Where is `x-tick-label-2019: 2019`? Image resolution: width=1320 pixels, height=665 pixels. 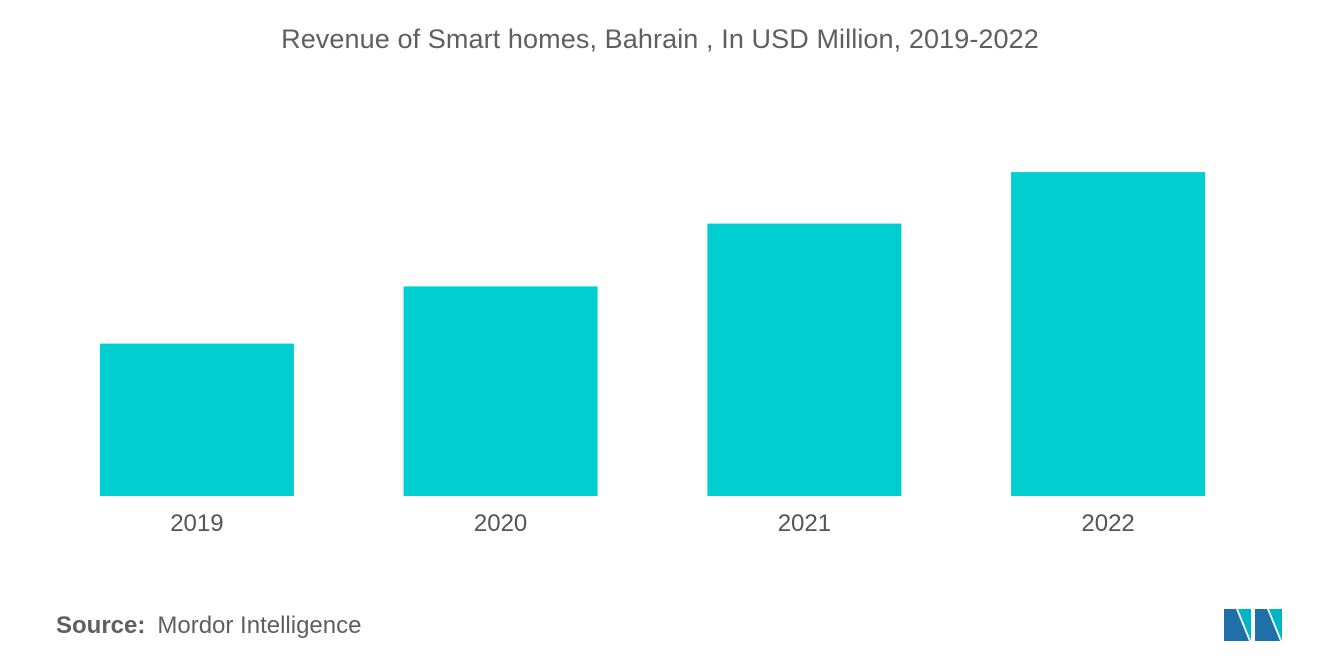 x-tick-label-2019: 2019 is located at coordinates (196, 523).